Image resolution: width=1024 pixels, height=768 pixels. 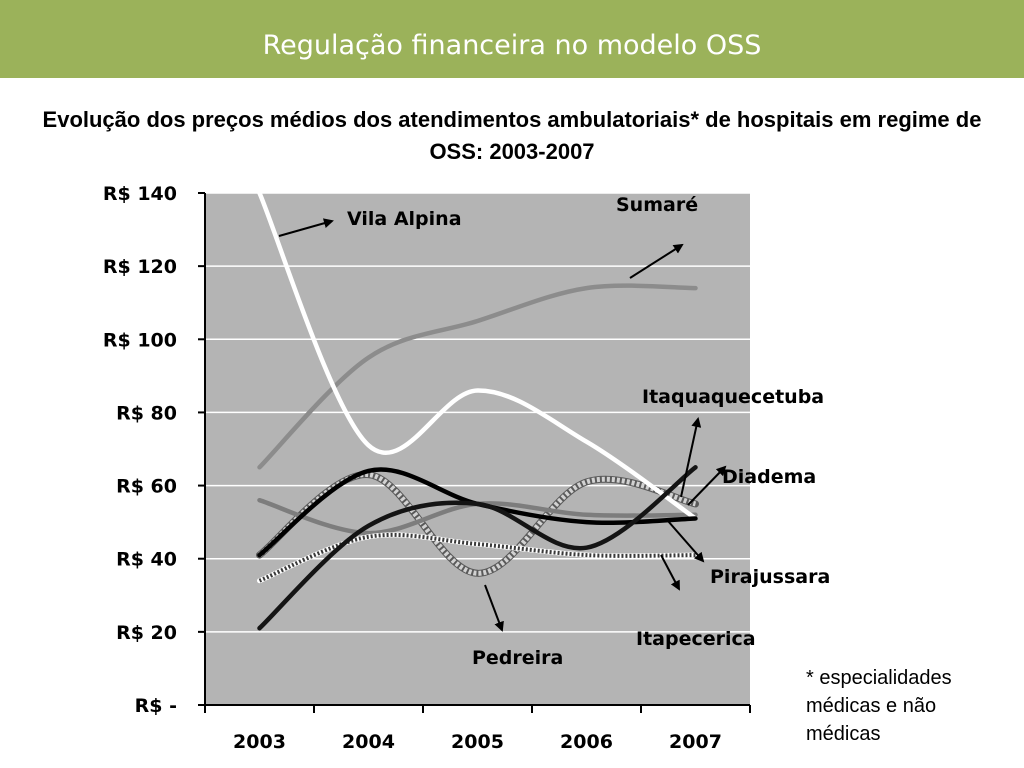 I want to click on annotation-sumare: Sumaré, so click(x=657, y=236).